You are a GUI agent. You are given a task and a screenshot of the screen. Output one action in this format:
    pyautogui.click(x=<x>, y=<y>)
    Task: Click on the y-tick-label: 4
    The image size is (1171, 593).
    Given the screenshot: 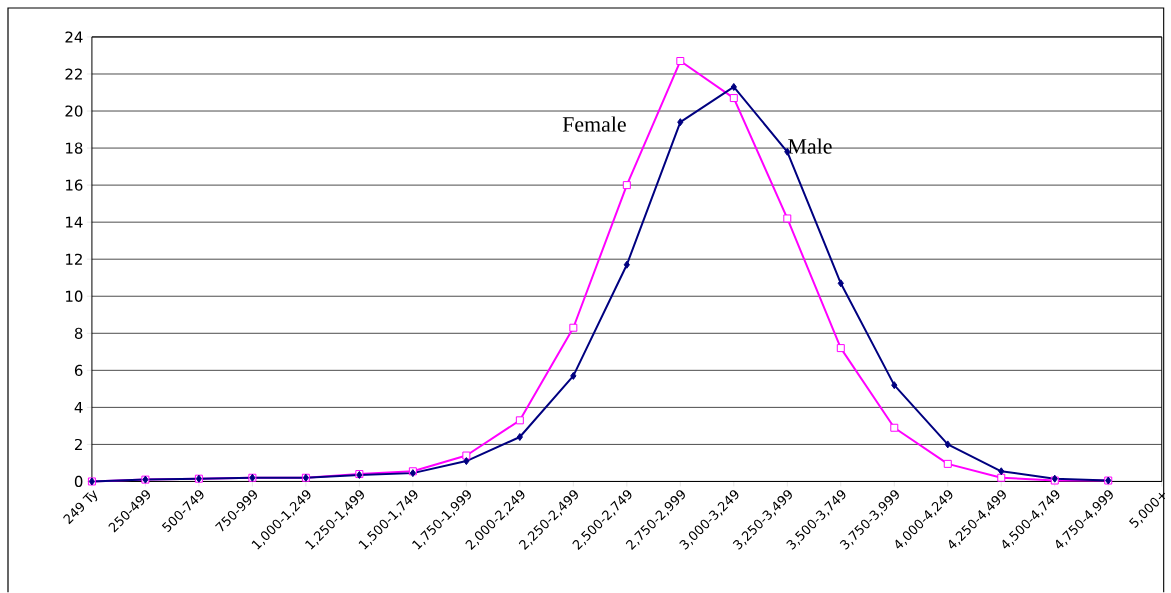 What is the action you would take?
    pyautogui.click(x=78, y=407)
    